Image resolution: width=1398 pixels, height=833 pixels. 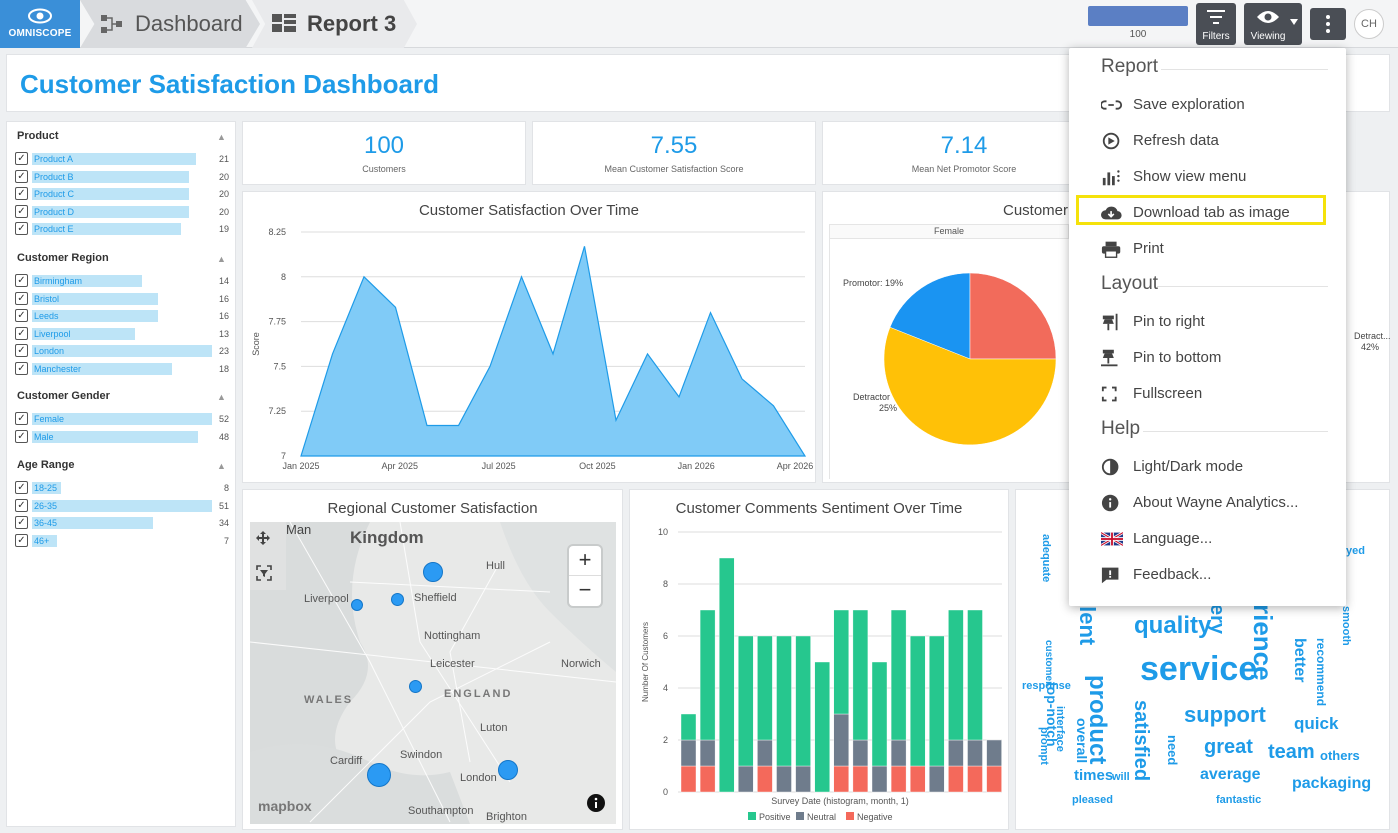 I want to click on filter-option: ✓ Product C 20, so click(x=122, y=194).